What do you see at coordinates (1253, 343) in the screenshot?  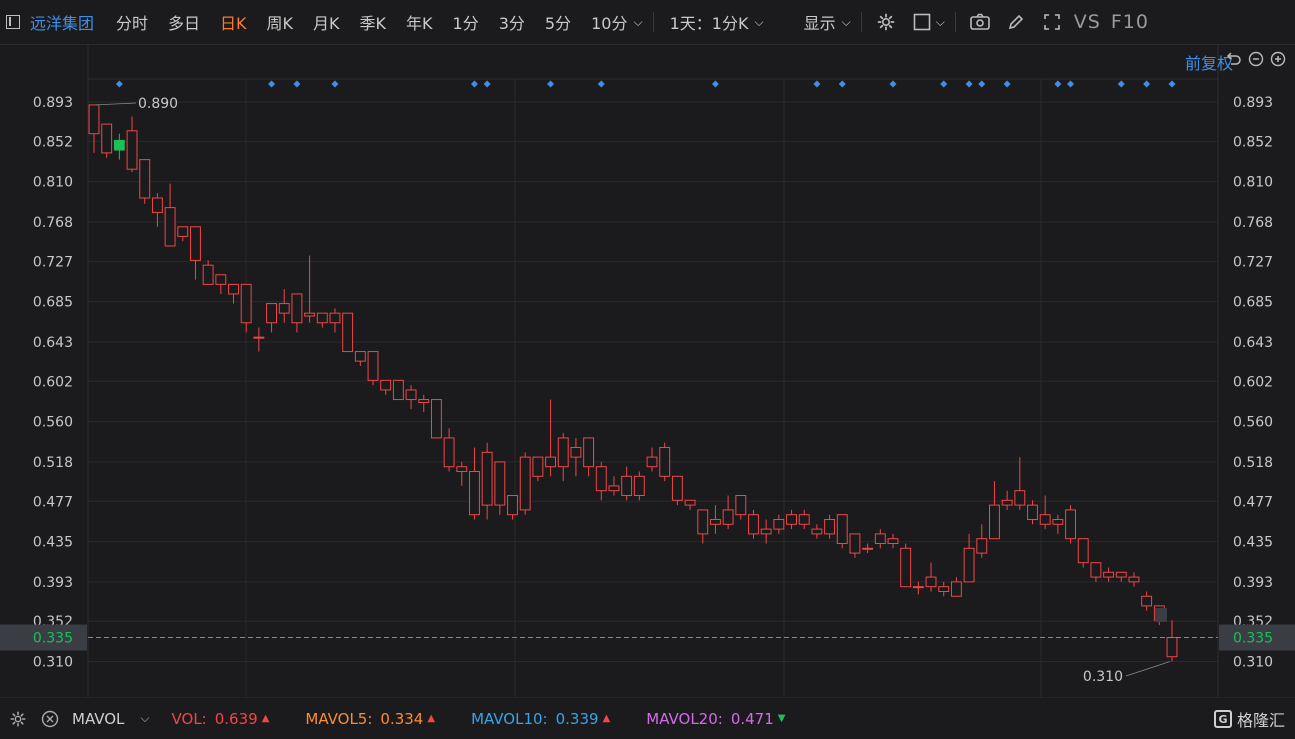 I see `y-tick-label-right: 0.643` at bounding box center [1253, 343].